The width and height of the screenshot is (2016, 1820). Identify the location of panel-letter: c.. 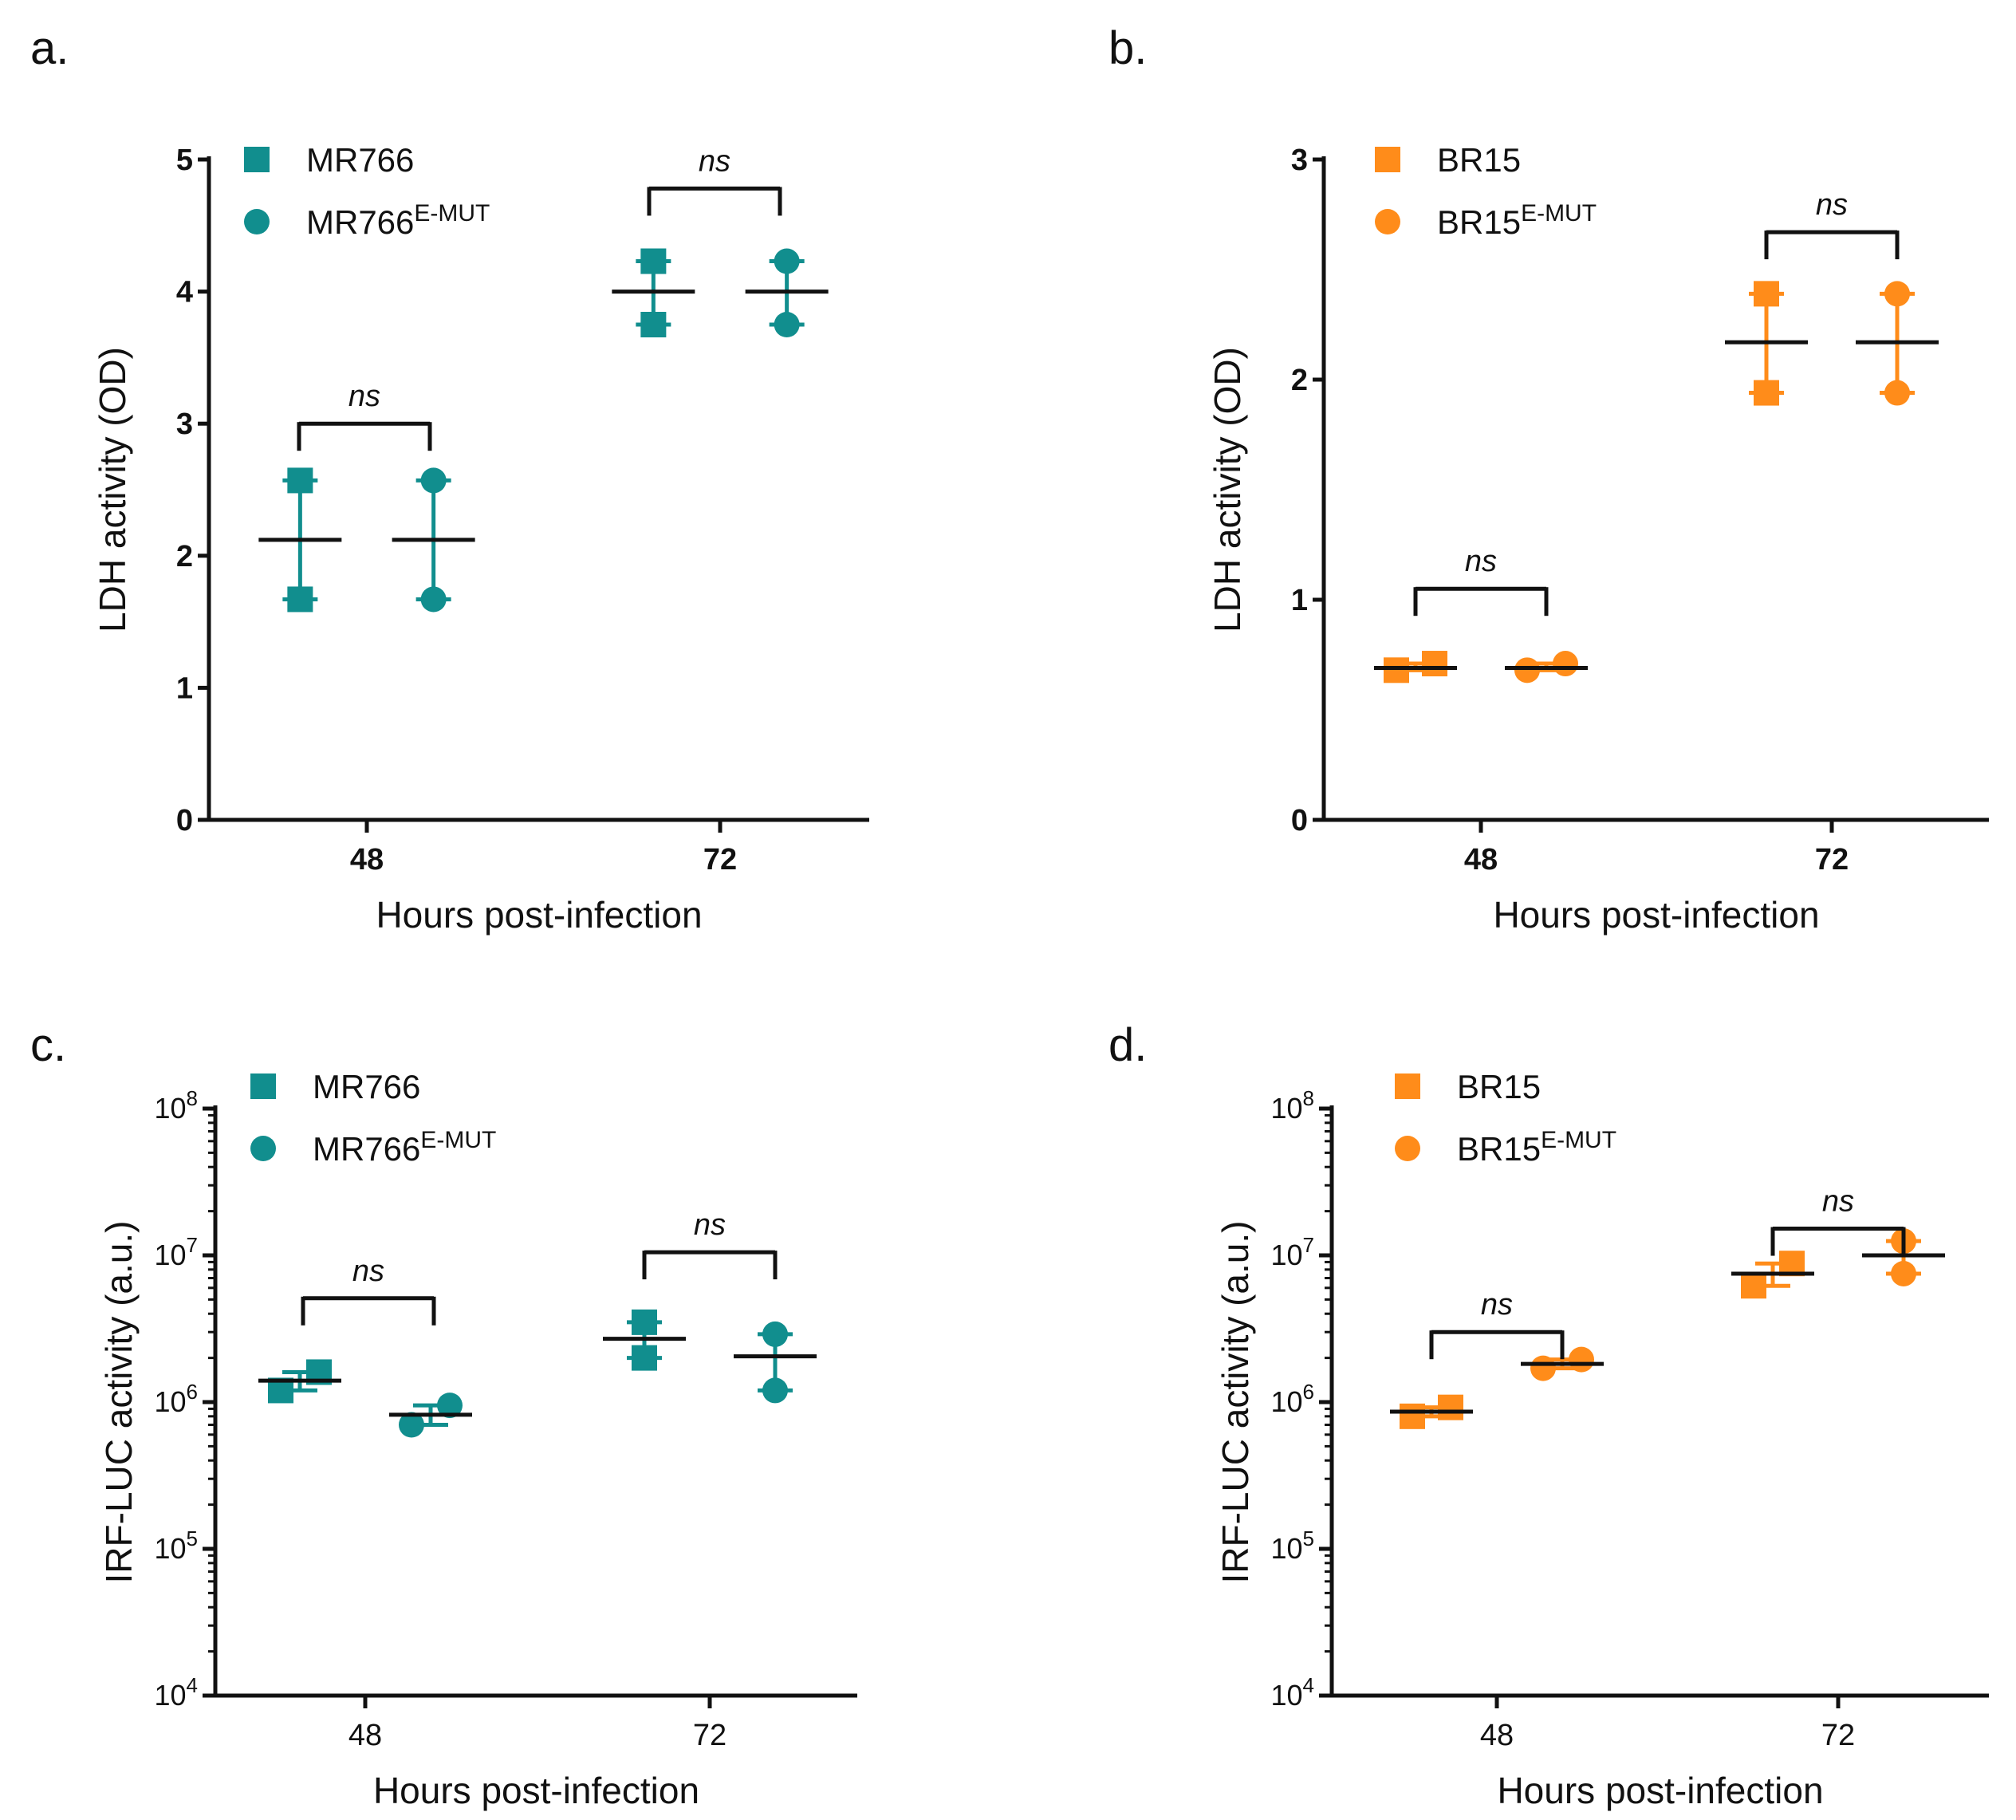
(48, 1045).